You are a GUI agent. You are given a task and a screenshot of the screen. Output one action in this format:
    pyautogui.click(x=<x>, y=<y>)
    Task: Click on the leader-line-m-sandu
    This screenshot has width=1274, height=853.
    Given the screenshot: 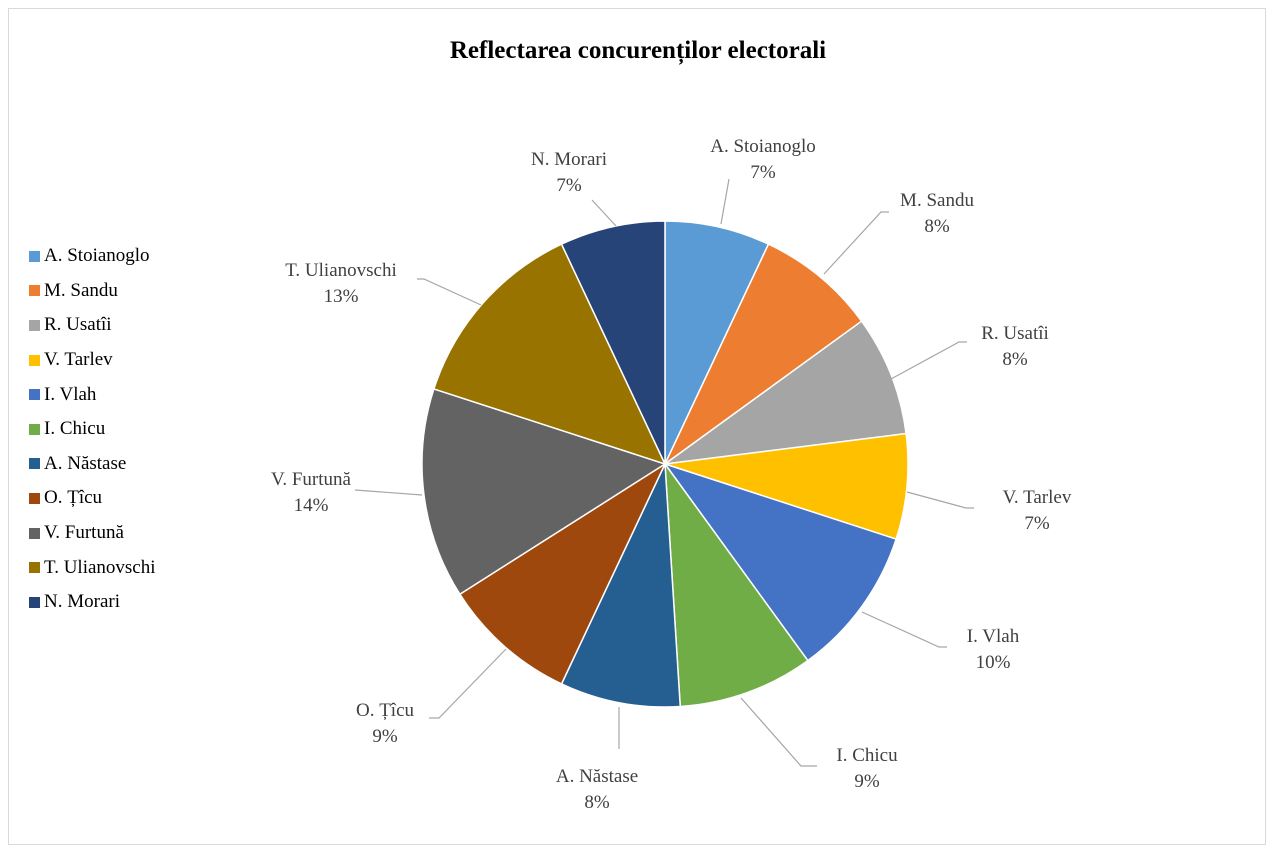 What is the action you would take?
    pyautogui.click(x=856, y=243)
    